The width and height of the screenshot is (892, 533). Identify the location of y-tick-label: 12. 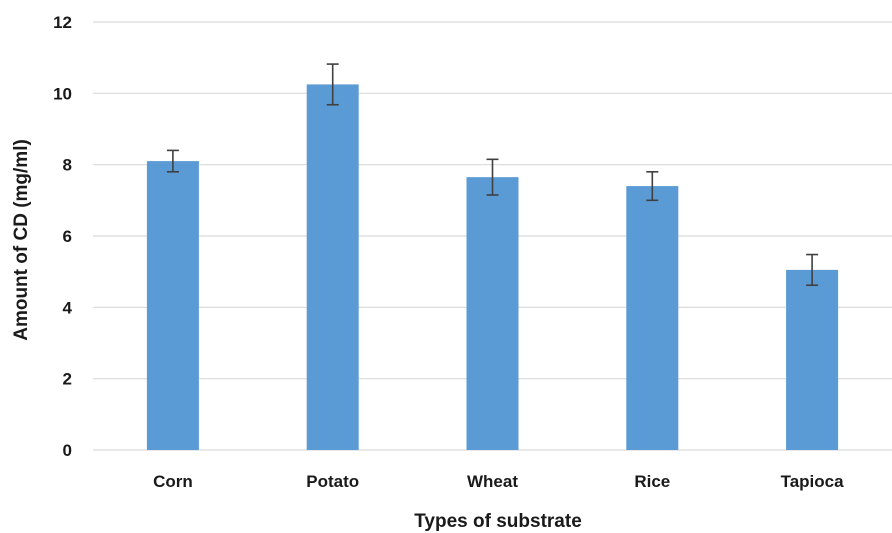
(62, 22).